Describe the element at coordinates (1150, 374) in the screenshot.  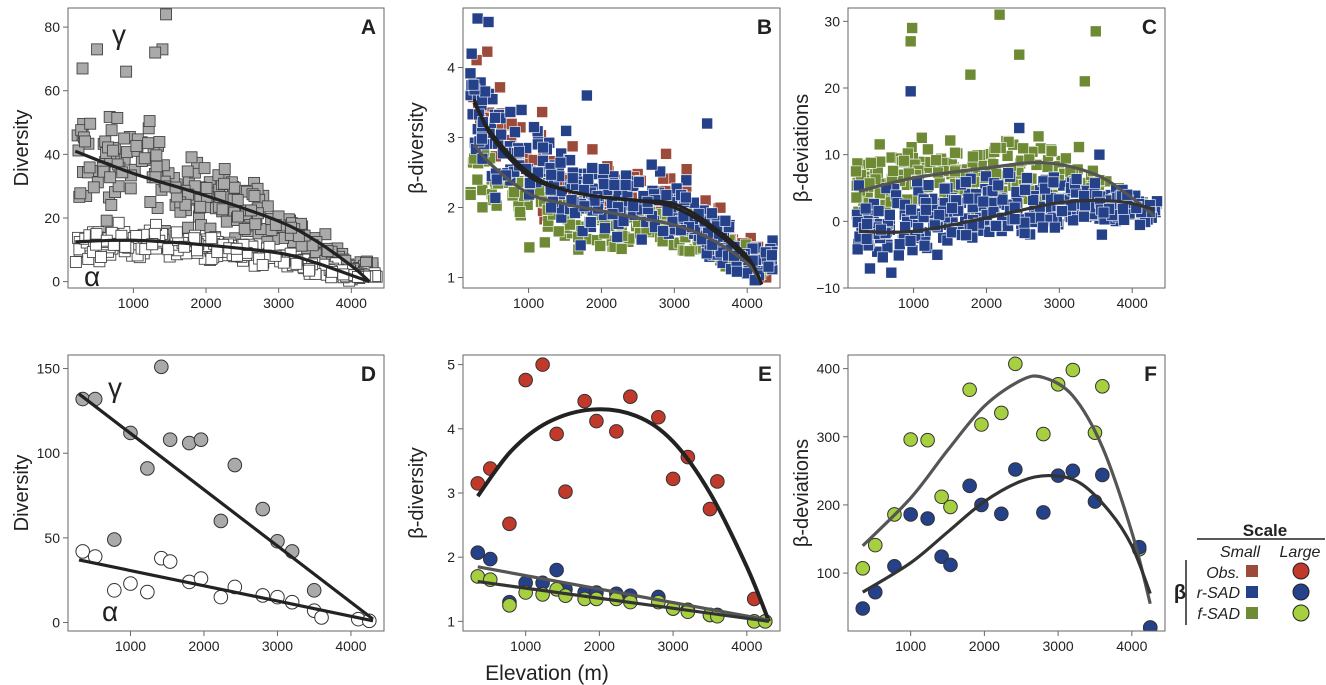
I see `panel-letter: F` at that location.